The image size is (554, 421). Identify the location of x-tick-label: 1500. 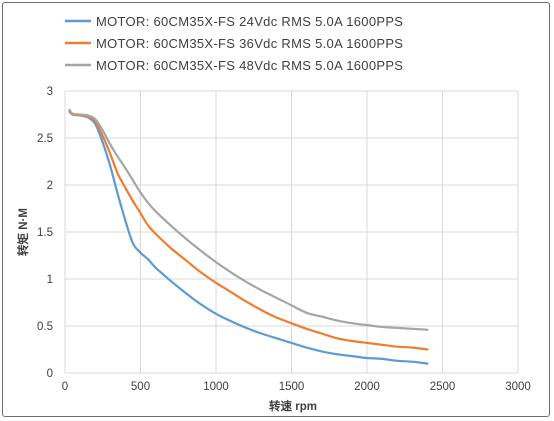
(292, 387).